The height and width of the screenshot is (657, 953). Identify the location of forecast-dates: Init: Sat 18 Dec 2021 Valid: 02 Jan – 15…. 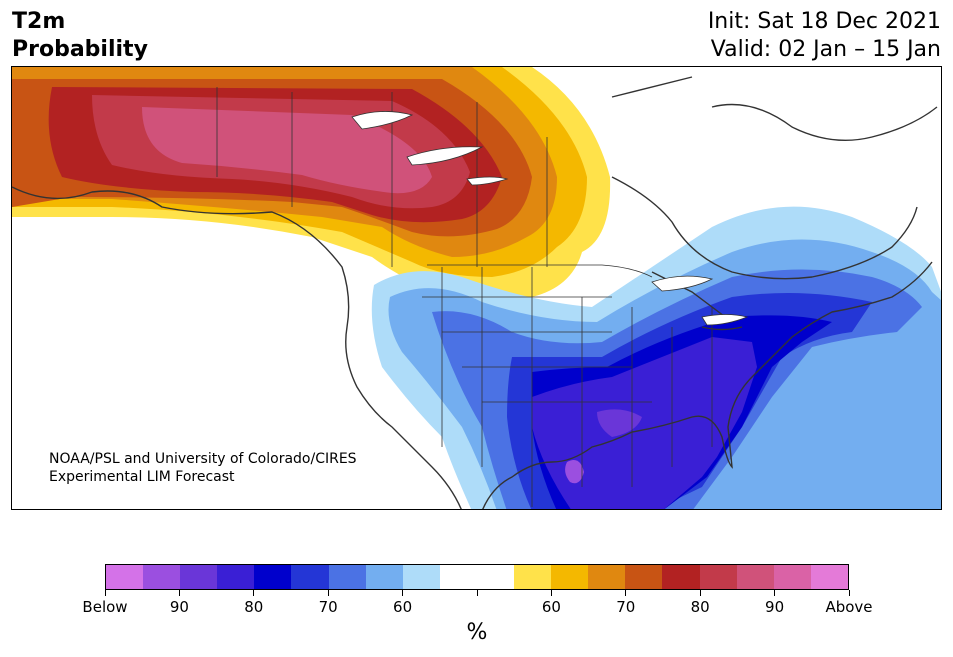
(824, 36).